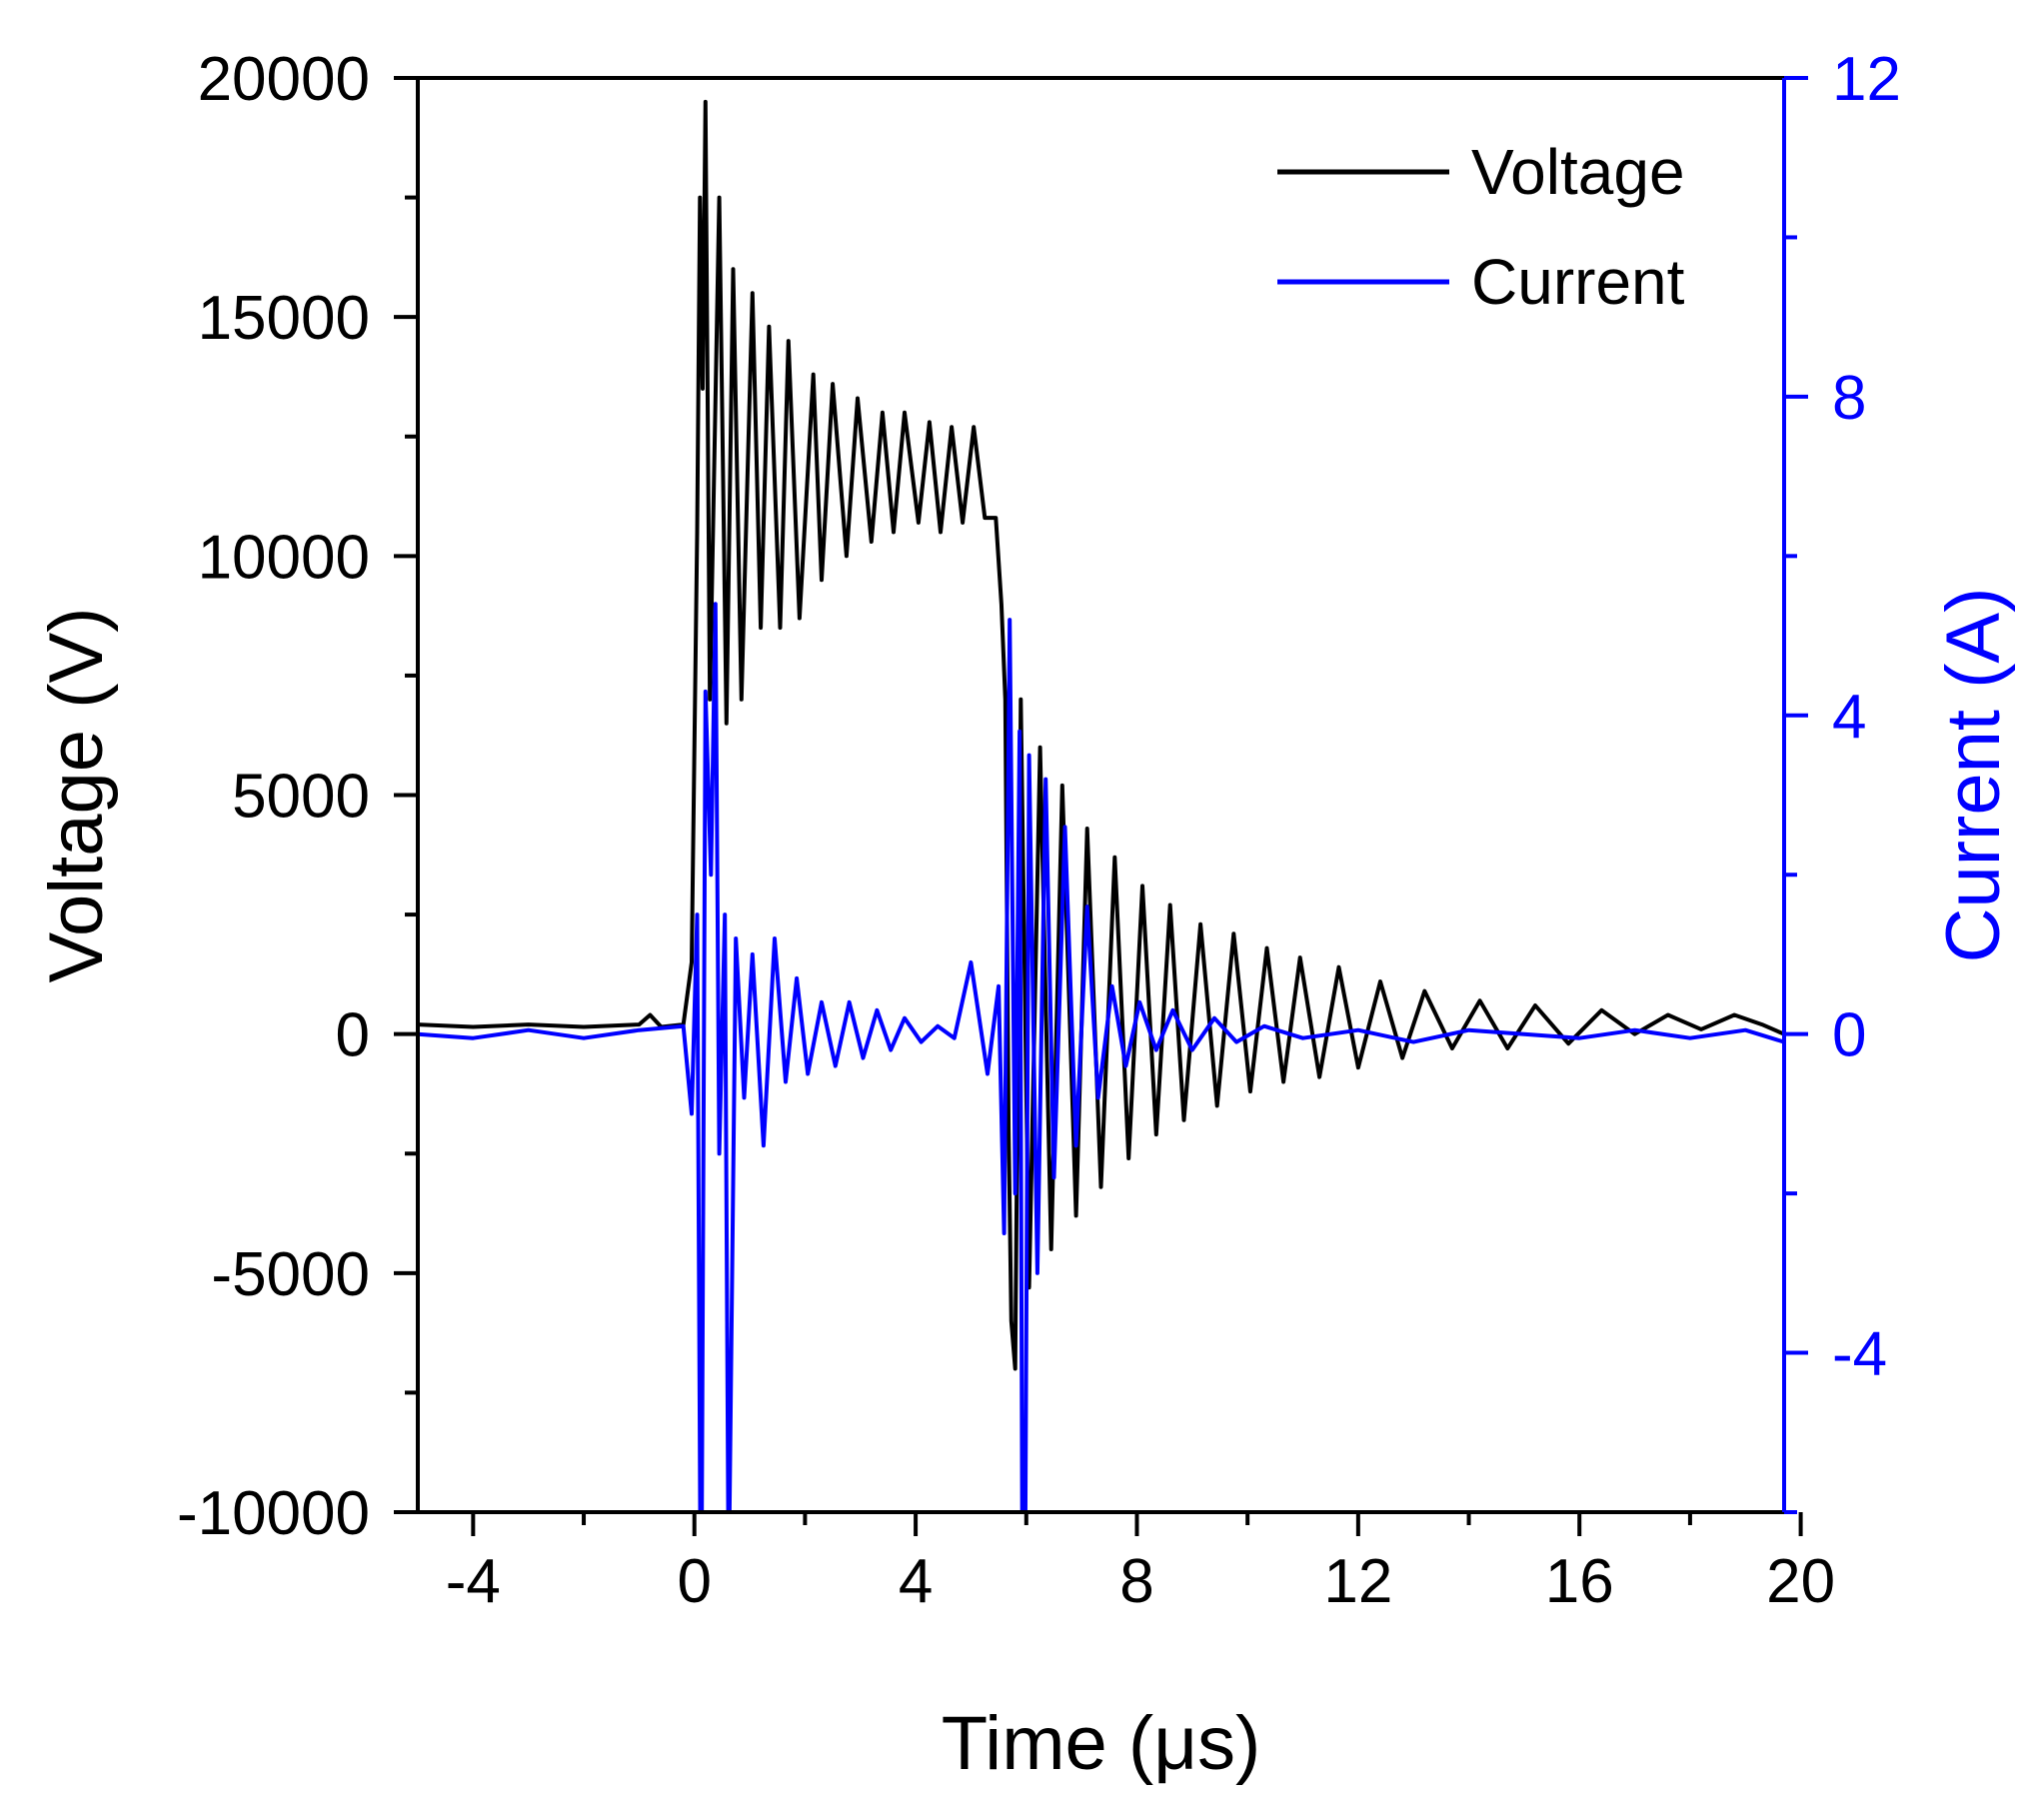  Describe the element at coordinates (1849, 1035) in the screenshot. I see `y-right-tick-label: 0` at that location.